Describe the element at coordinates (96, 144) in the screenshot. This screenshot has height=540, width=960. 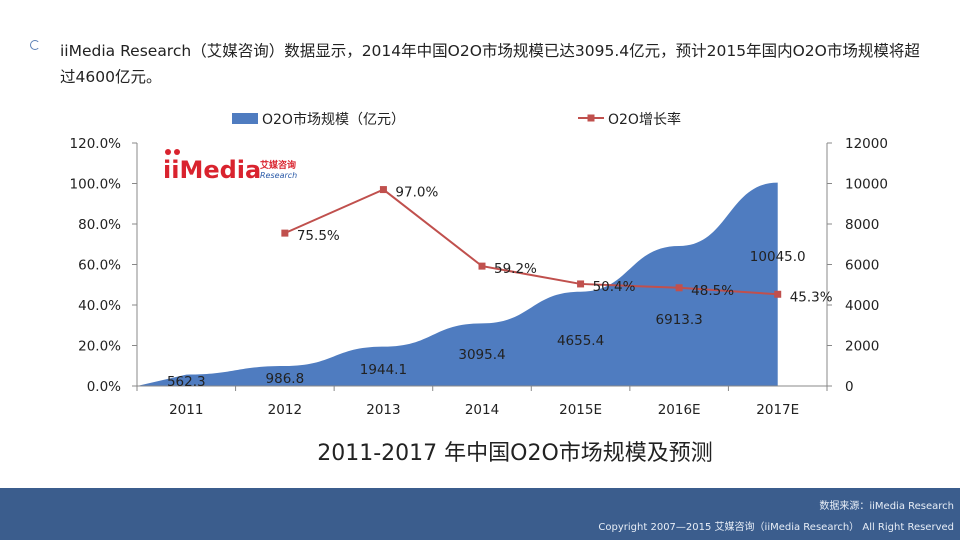
I see `left-tick-label: 120.0%` at that location.